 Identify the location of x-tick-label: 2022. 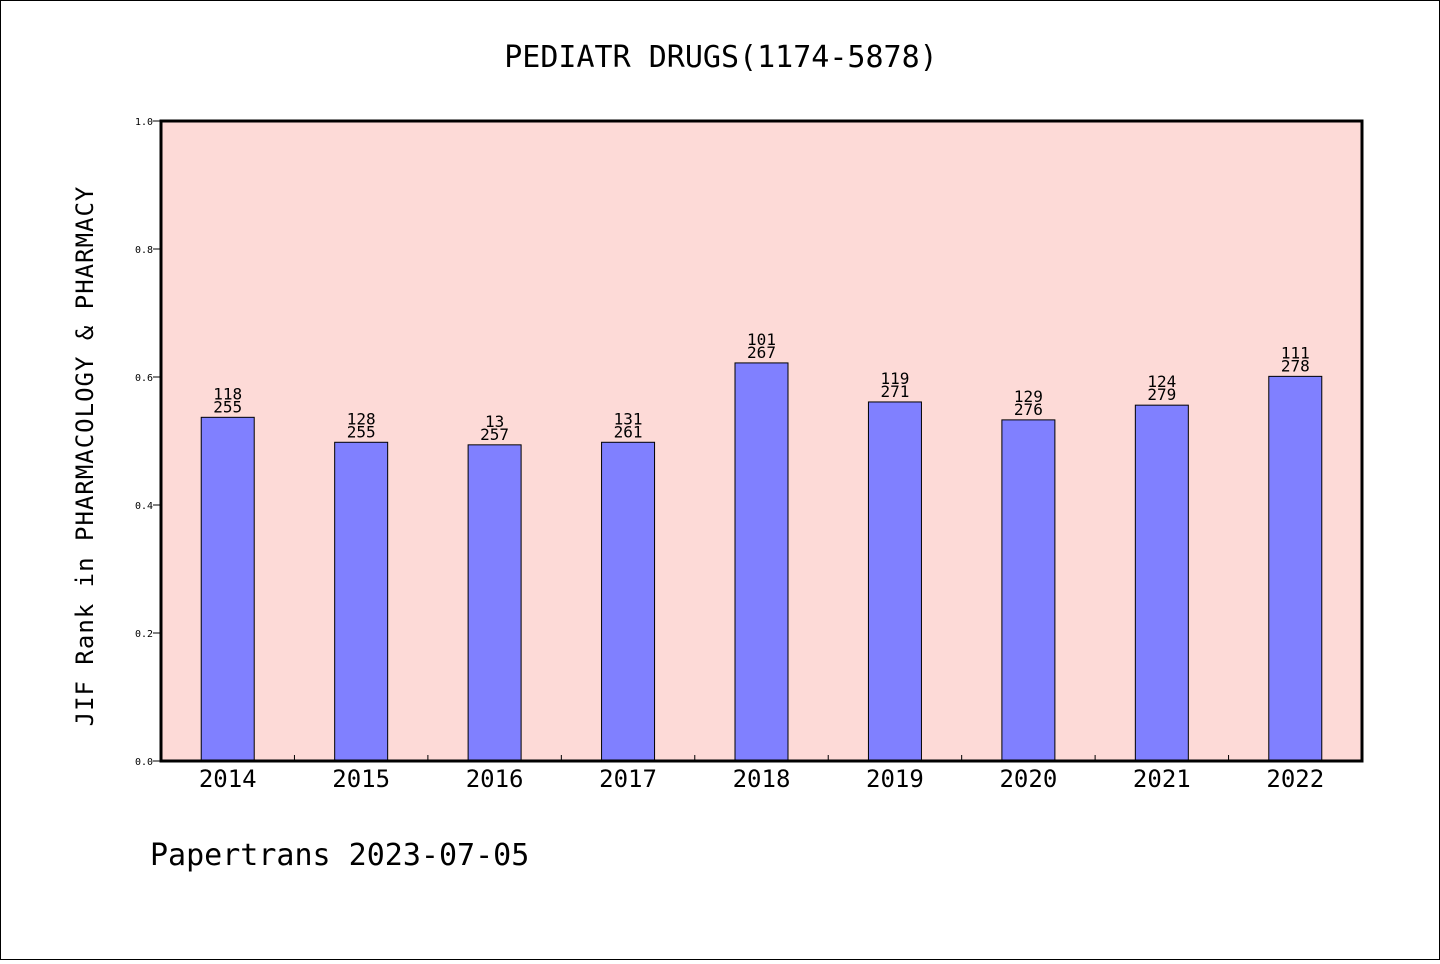
(1295, 779).